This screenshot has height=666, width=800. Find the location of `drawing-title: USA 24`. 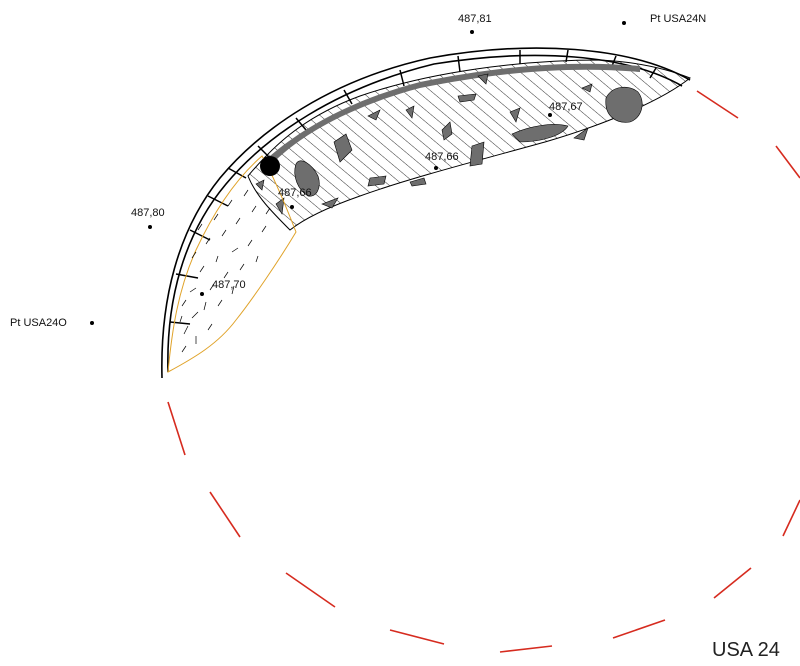

drawing-title: USA 24 is located at coordinates (746, 650).